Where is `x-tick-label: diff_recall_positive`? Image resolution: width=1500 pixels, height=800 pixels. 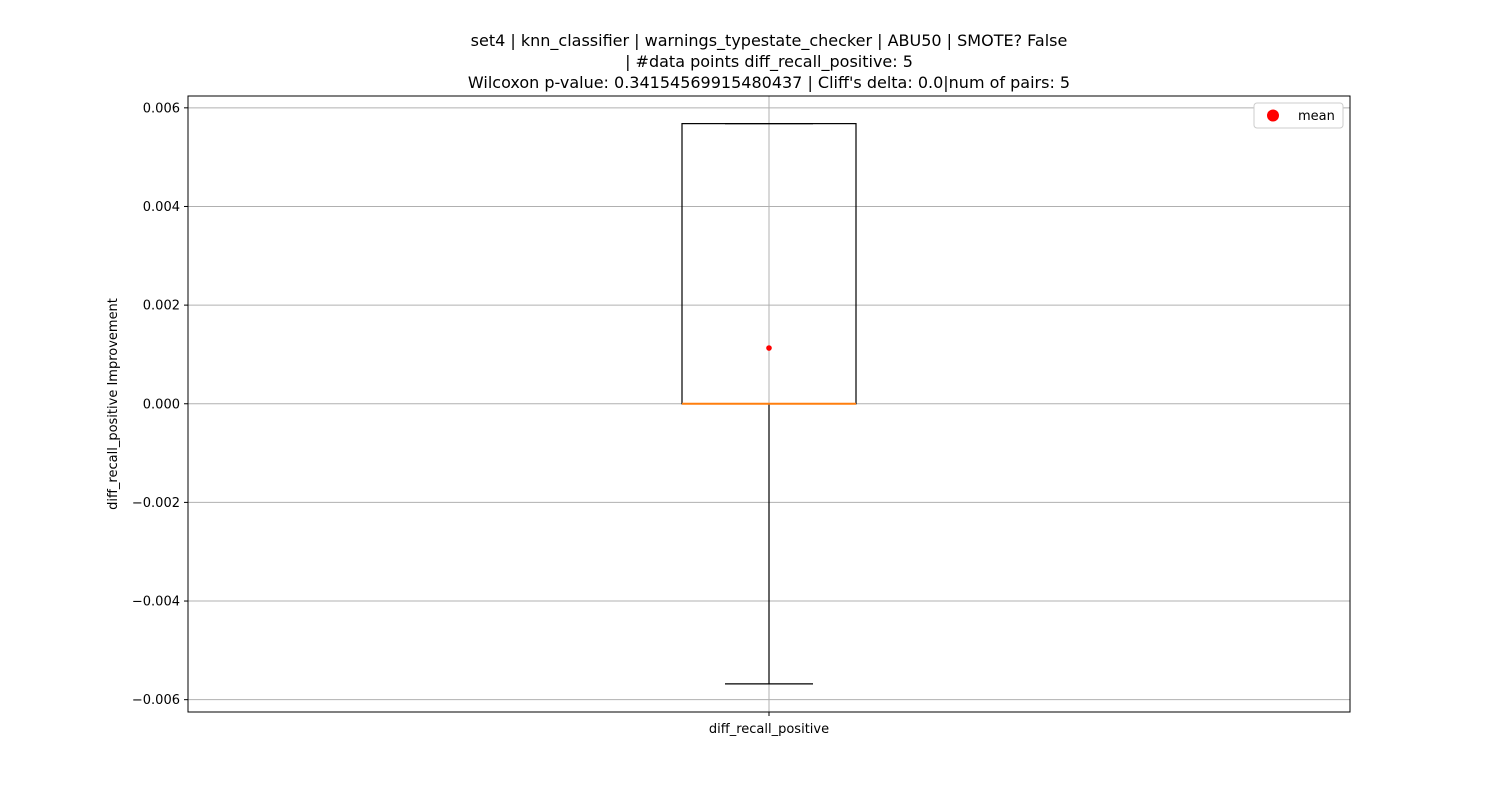
x-tick-label: diff_recall_positive is located at coordinates (769, 729).